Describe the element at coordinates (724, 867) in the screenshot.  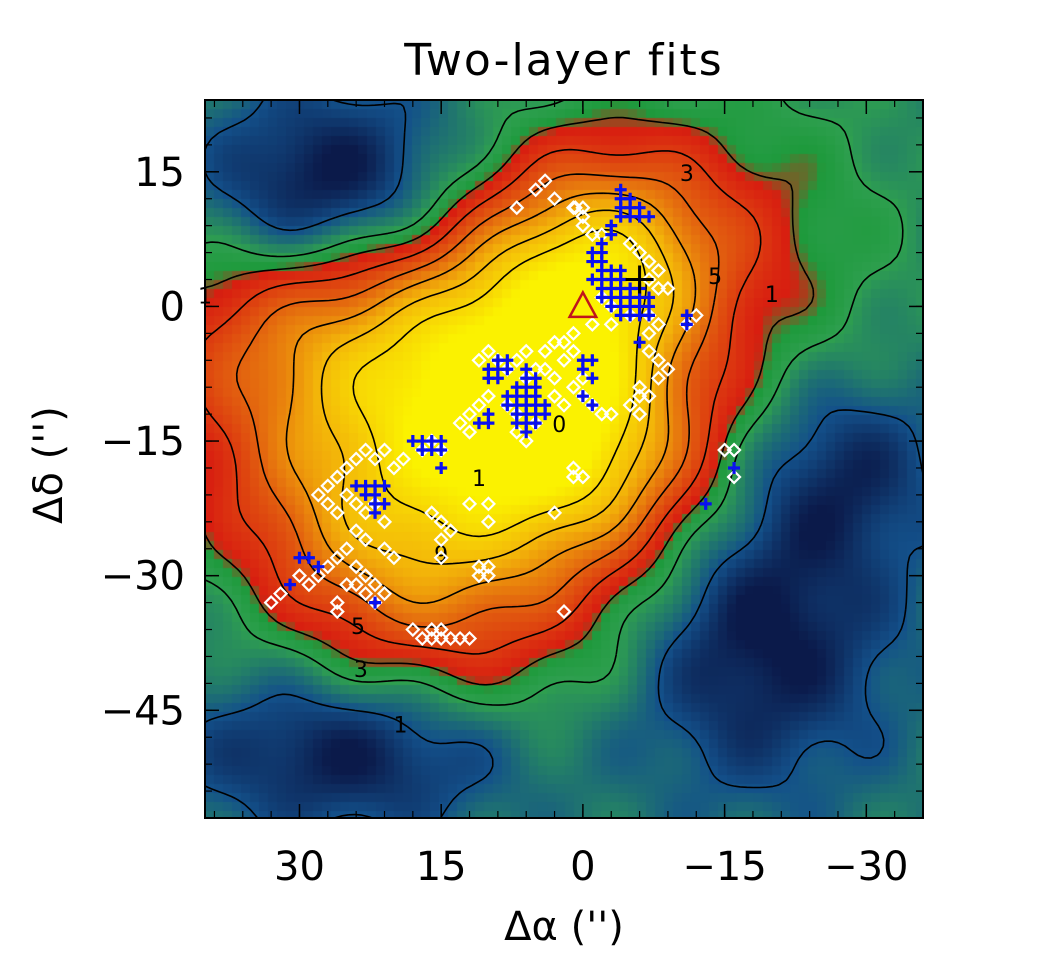
I see `x-tick-label: −15` at that location.